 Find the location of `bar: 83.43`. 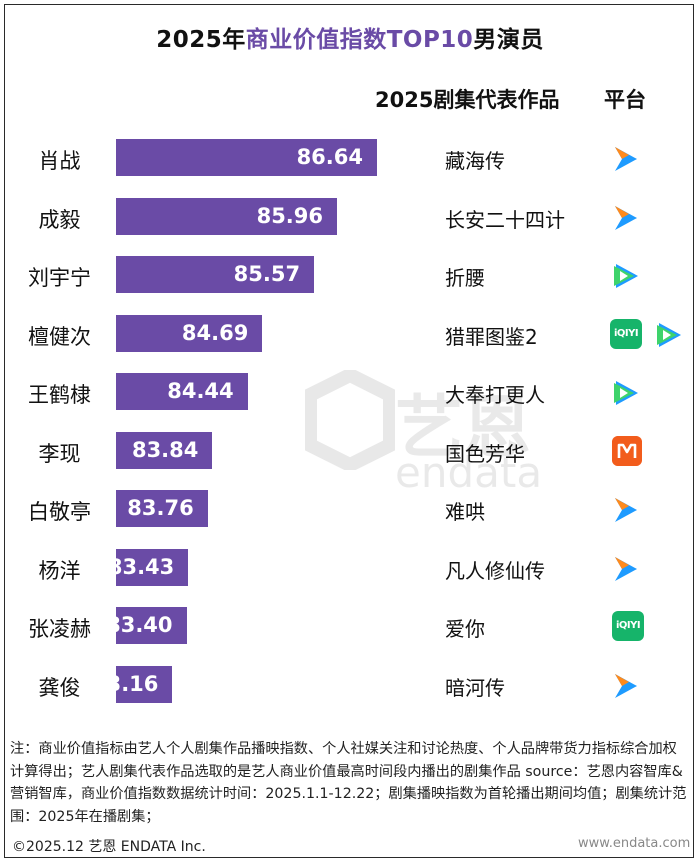

bar: 83.43 is located at coordinates (148, 567).